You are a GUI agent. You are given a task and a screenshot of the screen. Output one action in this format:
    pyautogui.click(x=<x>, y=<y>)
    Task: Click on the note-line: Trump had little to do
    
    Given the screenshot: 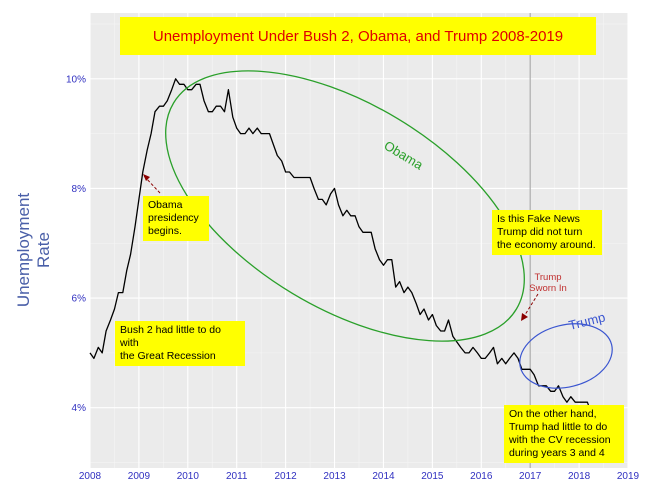 What is the action you would take?
    pyautogui.click(x=558, y=427)
    